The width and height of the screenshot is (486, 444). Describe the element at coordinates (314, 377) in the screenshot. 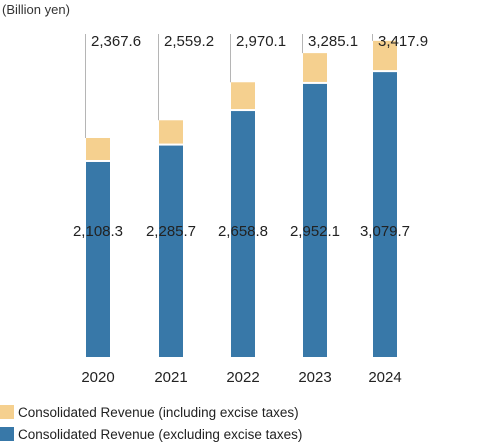

I see `x-tick-2023: 2023` at that location.